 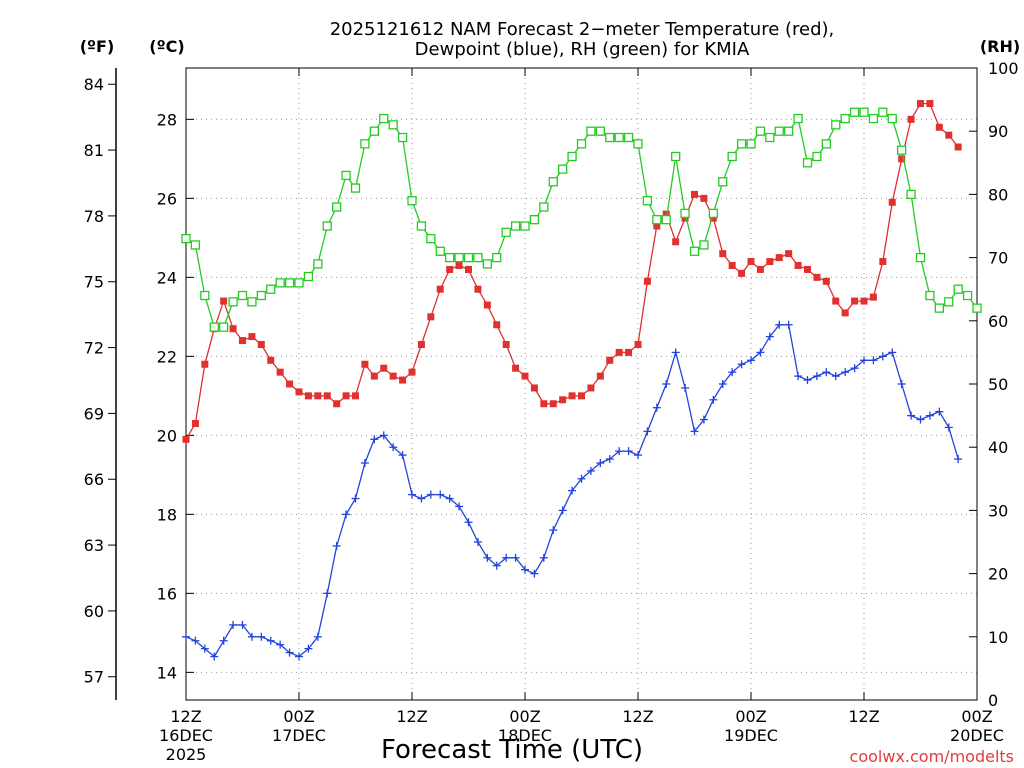 What do you see at coordinates (1003, 68) in the screenshot?
I see `rh-tick-label: 100` at bounding box center [1003, 68].